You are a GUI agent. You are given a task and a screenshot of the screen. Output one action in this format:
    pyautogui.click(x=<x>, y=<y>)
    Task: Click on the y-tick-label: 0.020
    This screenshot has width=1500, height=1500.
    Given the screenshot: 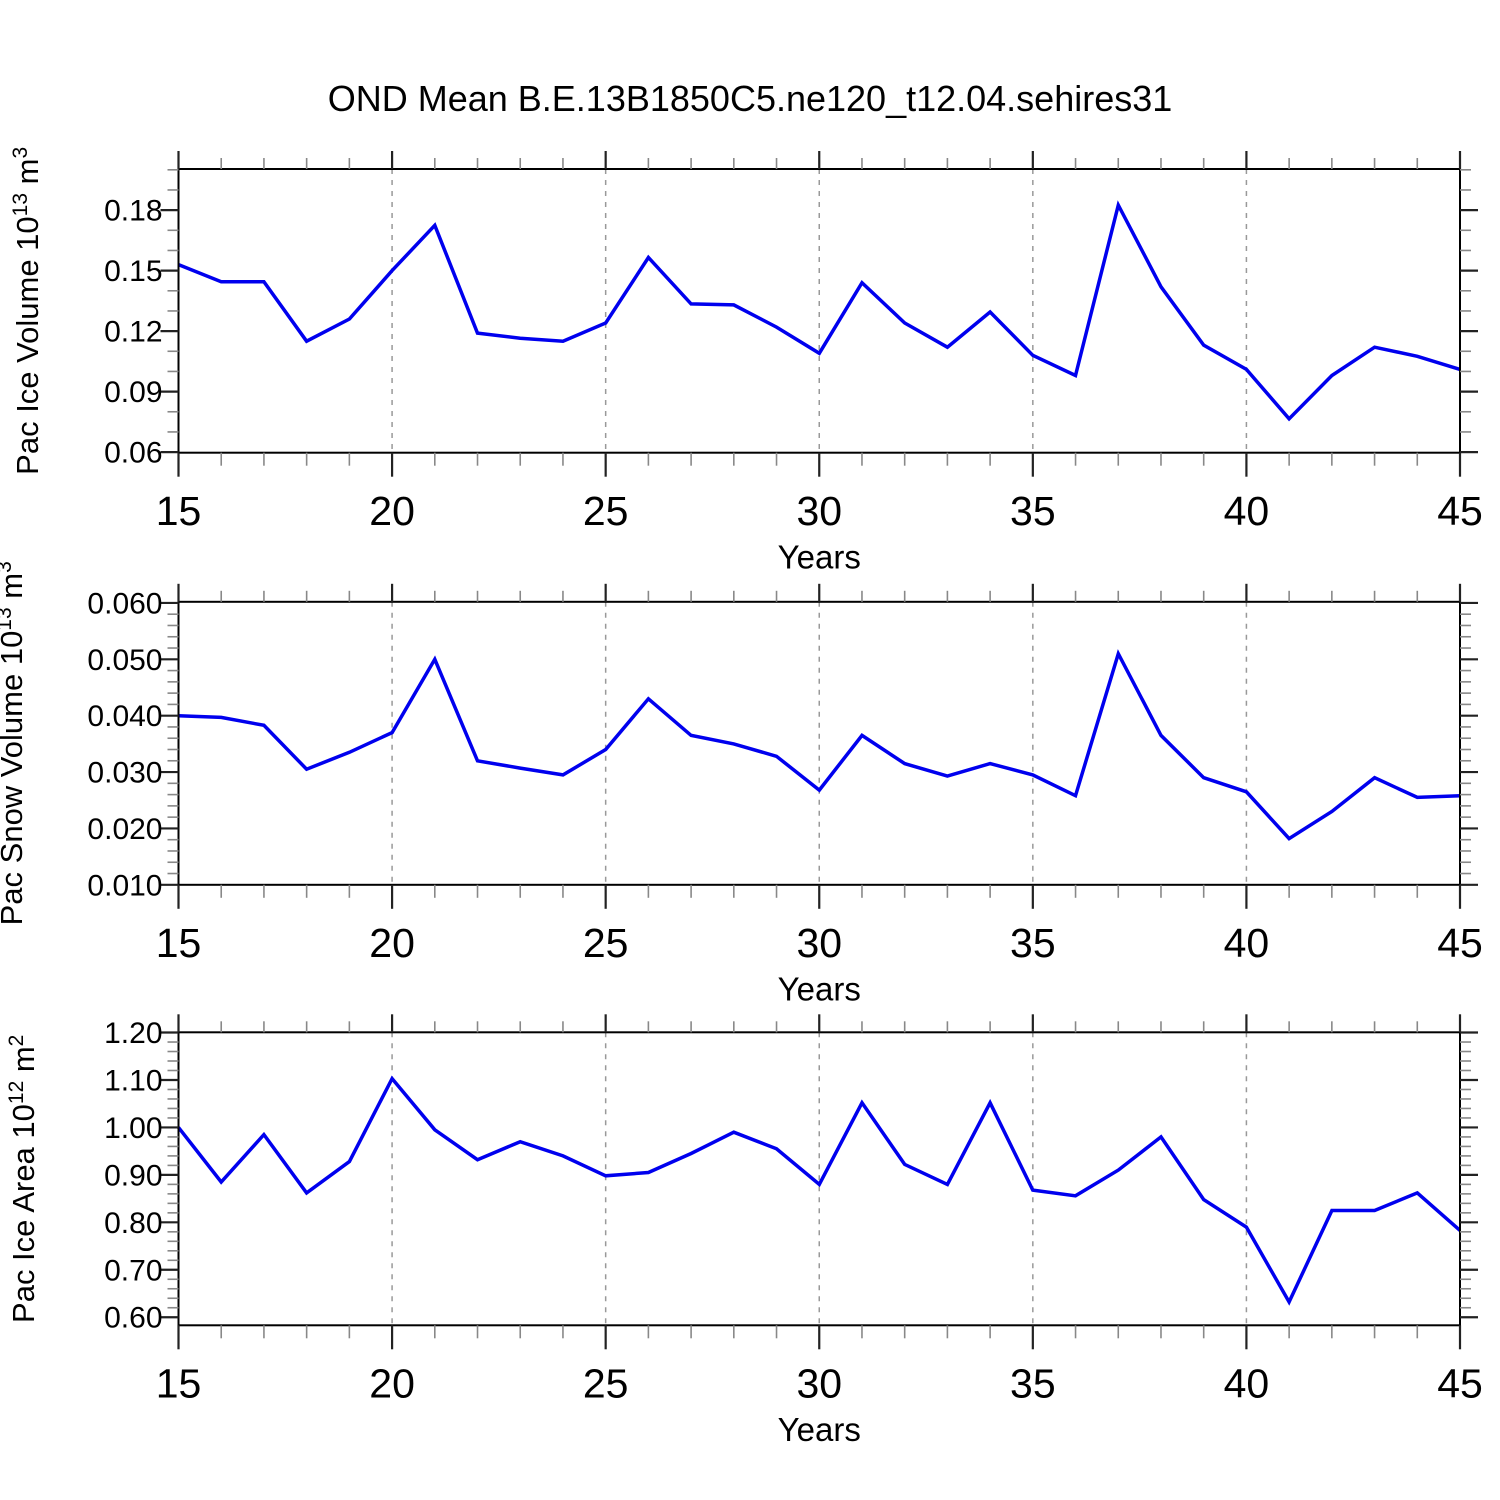 What is the action you would take?
    pyautogui.click(x=124, y=829)
    